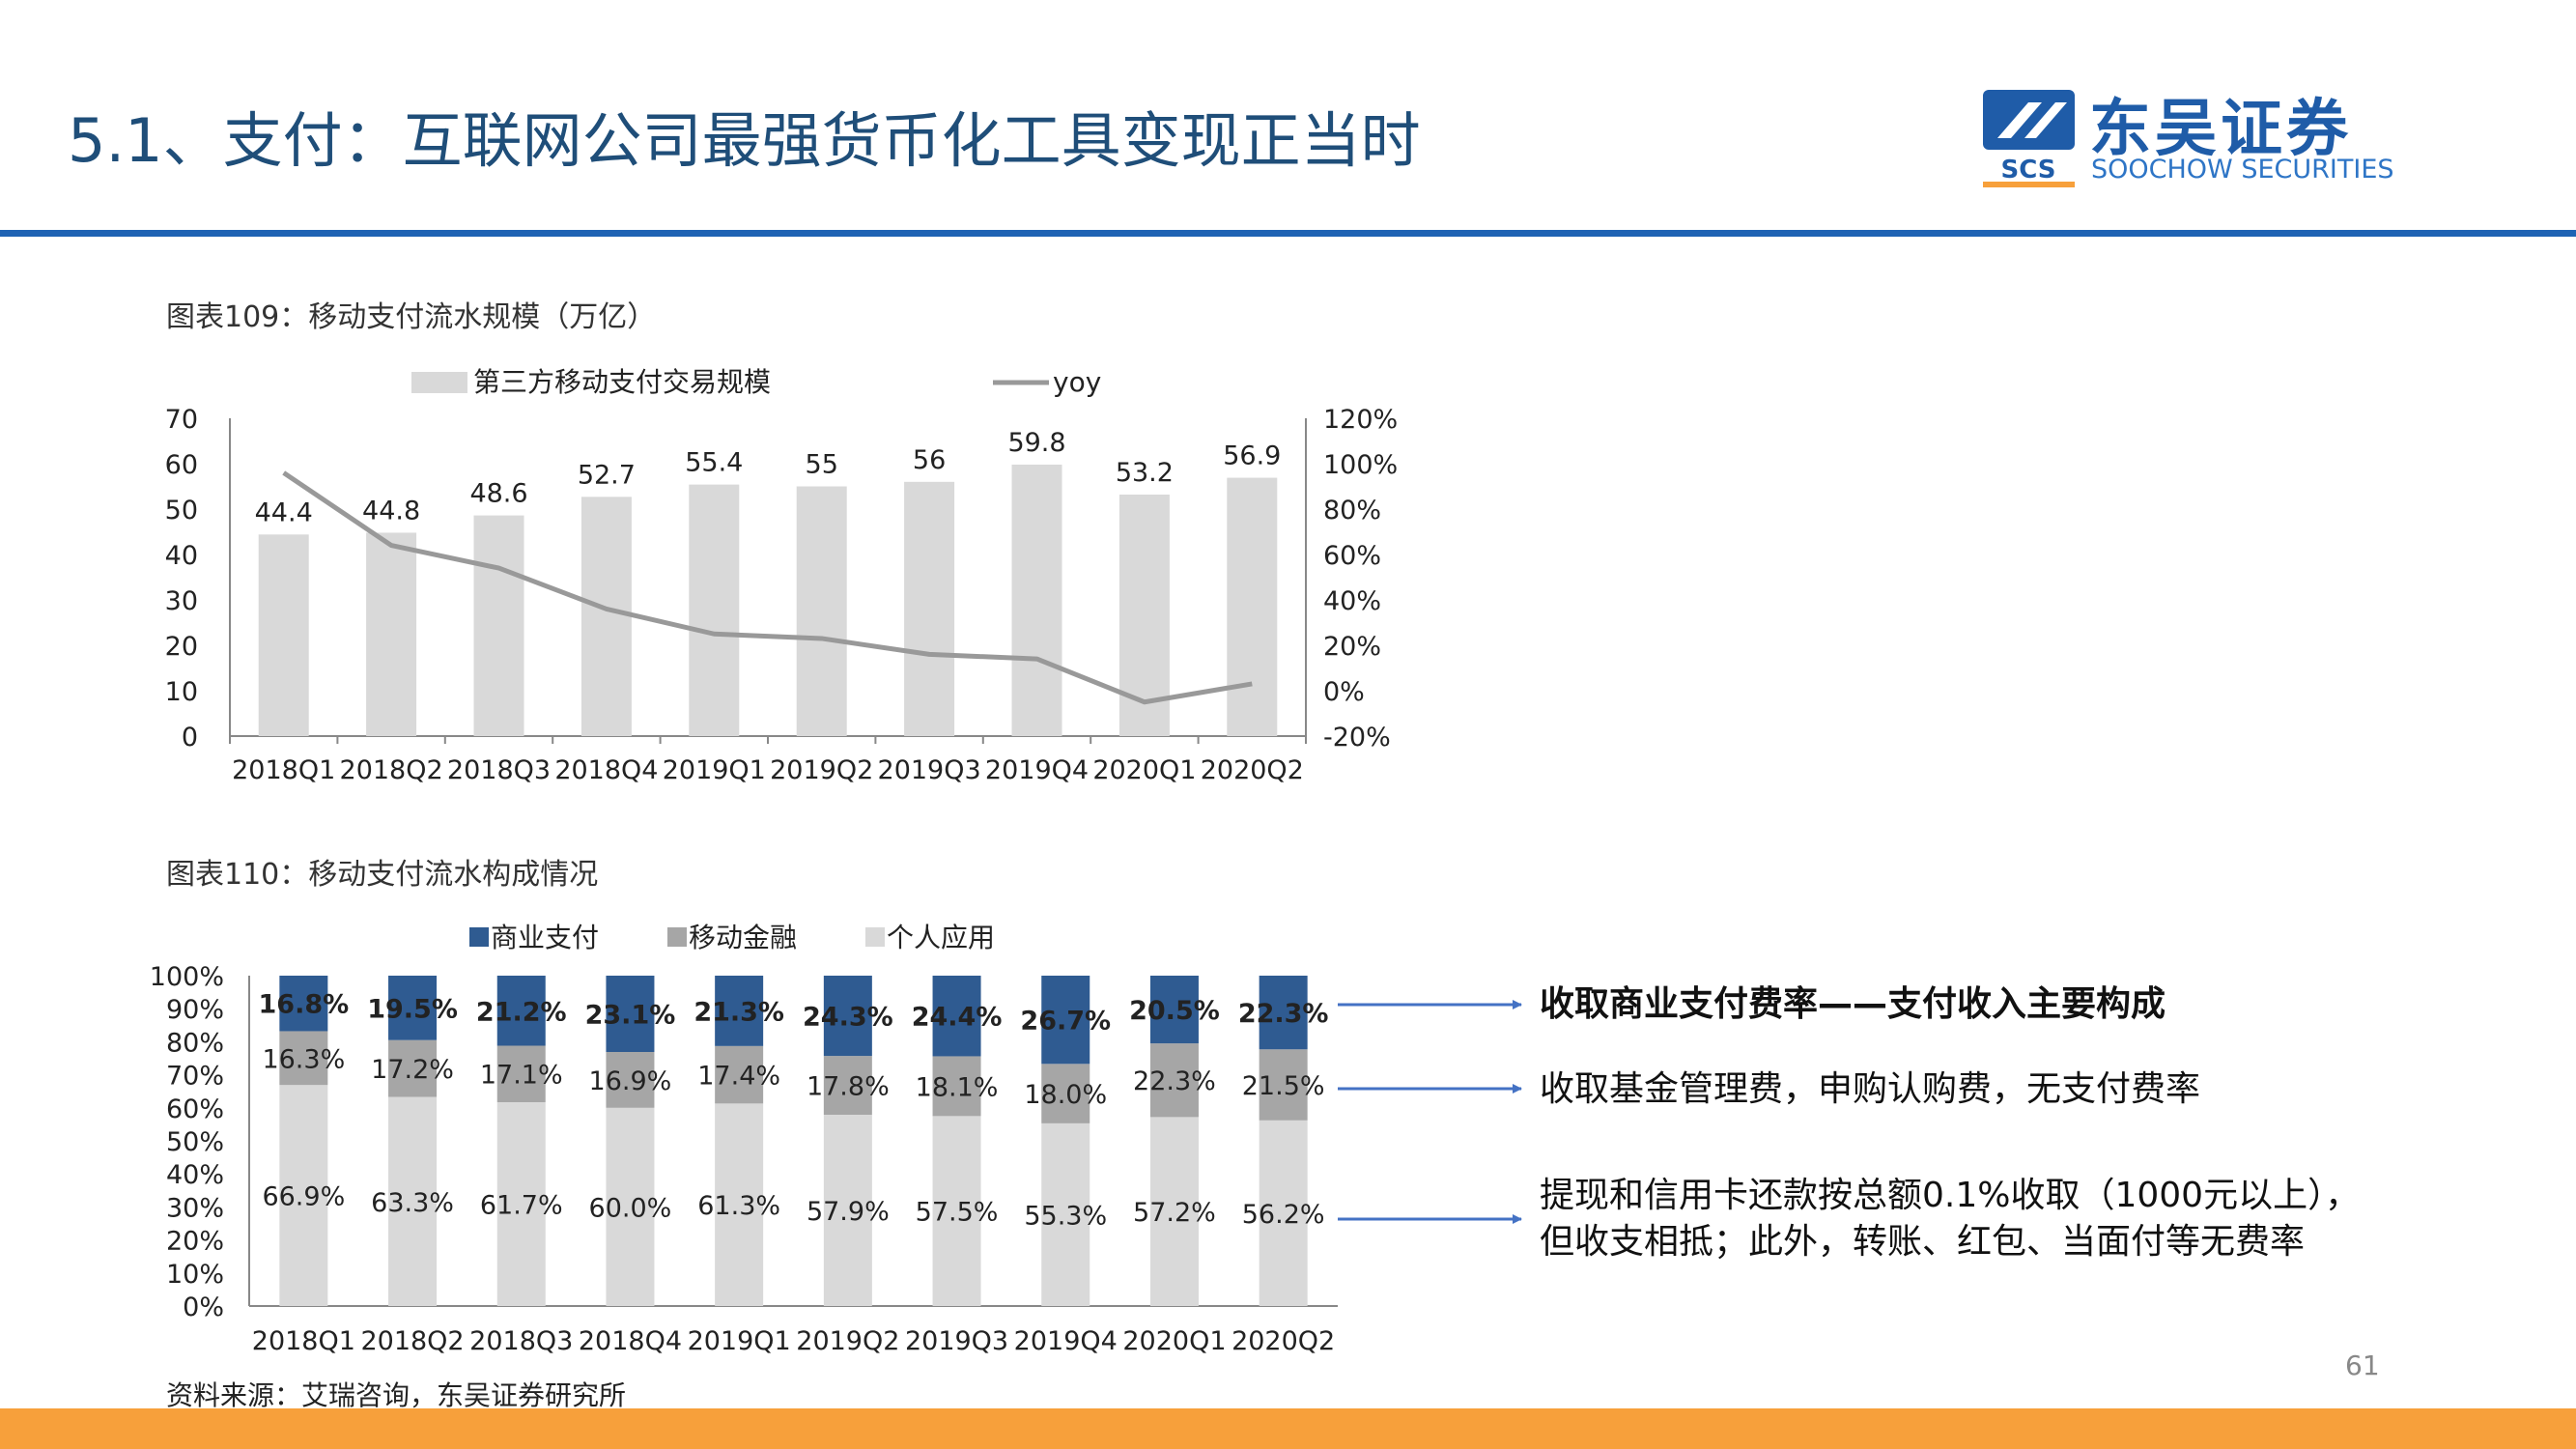 The width and height of the screenshot is (2576, 1449). What do you see at coordinates (195, 1043) in the screenshot?
I see `y-tick-label: 80%` at bounding box center [195, 1043].